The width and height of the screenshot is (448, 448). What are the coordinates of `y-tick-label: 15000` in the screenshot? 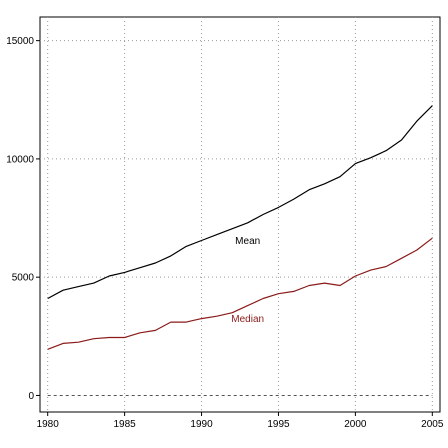 It's located at (20, 41).